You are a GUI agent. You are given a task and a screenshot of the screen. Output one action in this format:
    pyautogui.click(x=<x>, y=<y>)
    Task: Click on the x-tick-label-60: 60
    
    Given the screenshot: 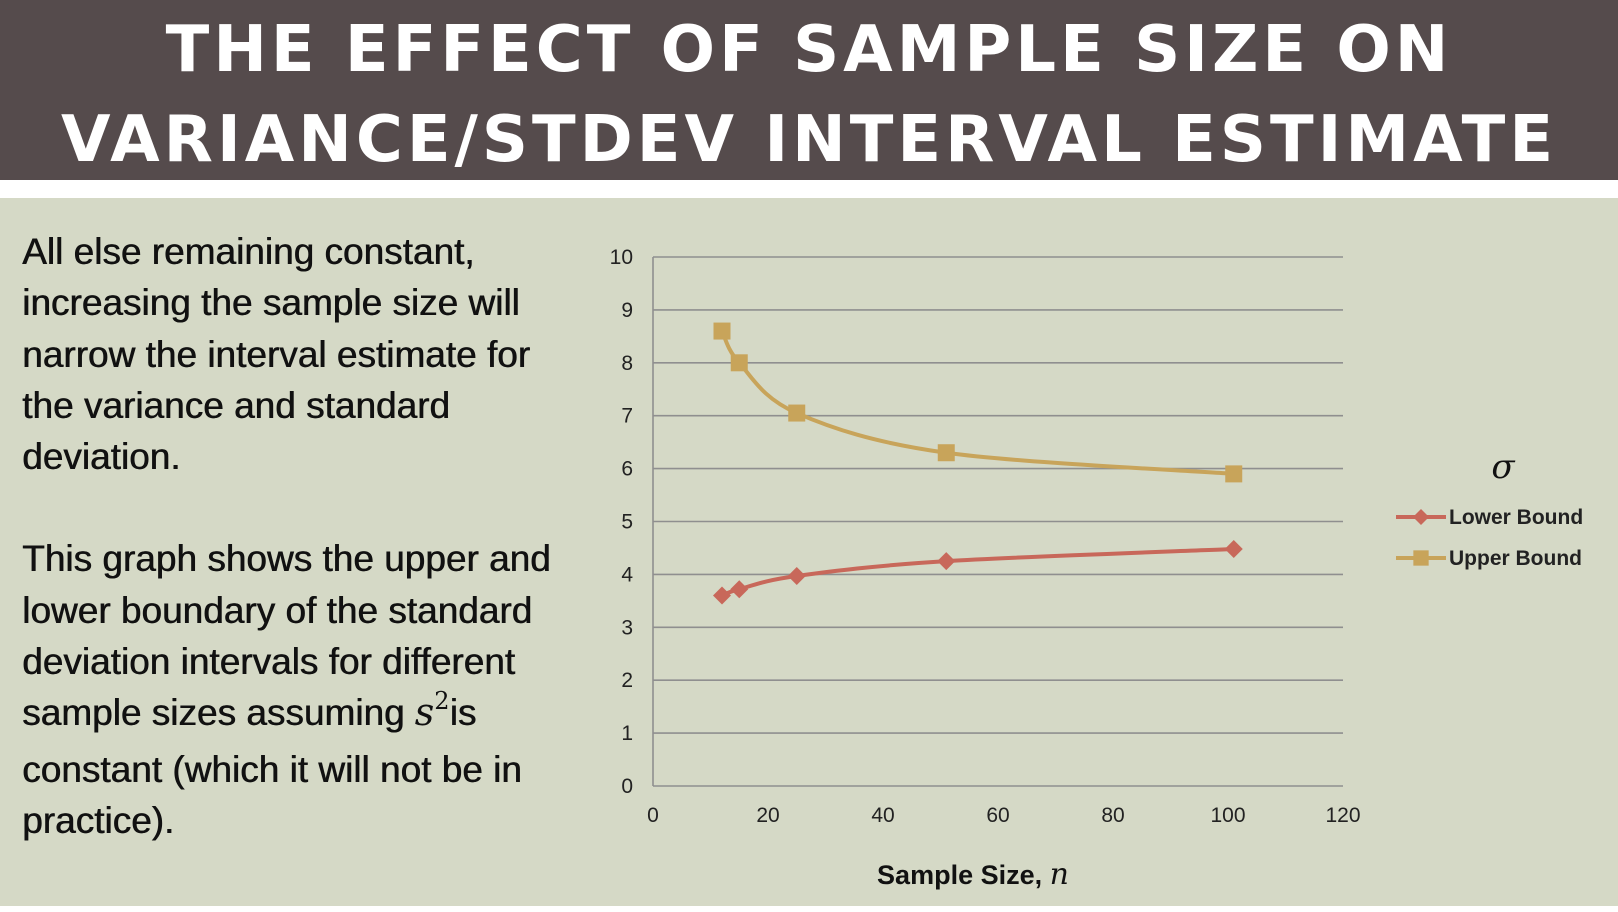 What is the action you would take?
    pyautogui.click(x=997, y=815)
    